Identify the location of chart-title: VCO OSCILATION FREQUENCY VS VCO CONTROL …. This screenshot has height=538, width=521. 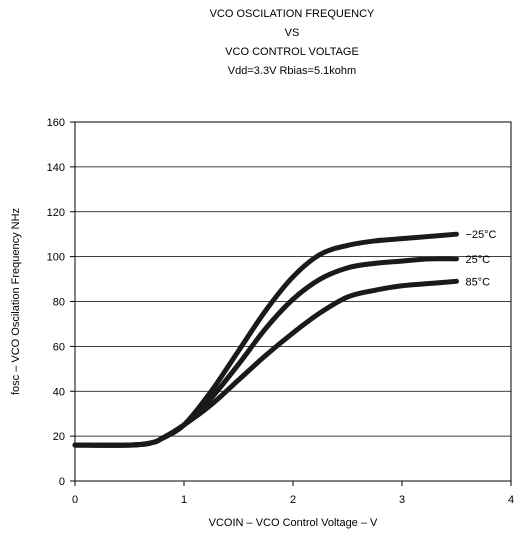
(292, 42).